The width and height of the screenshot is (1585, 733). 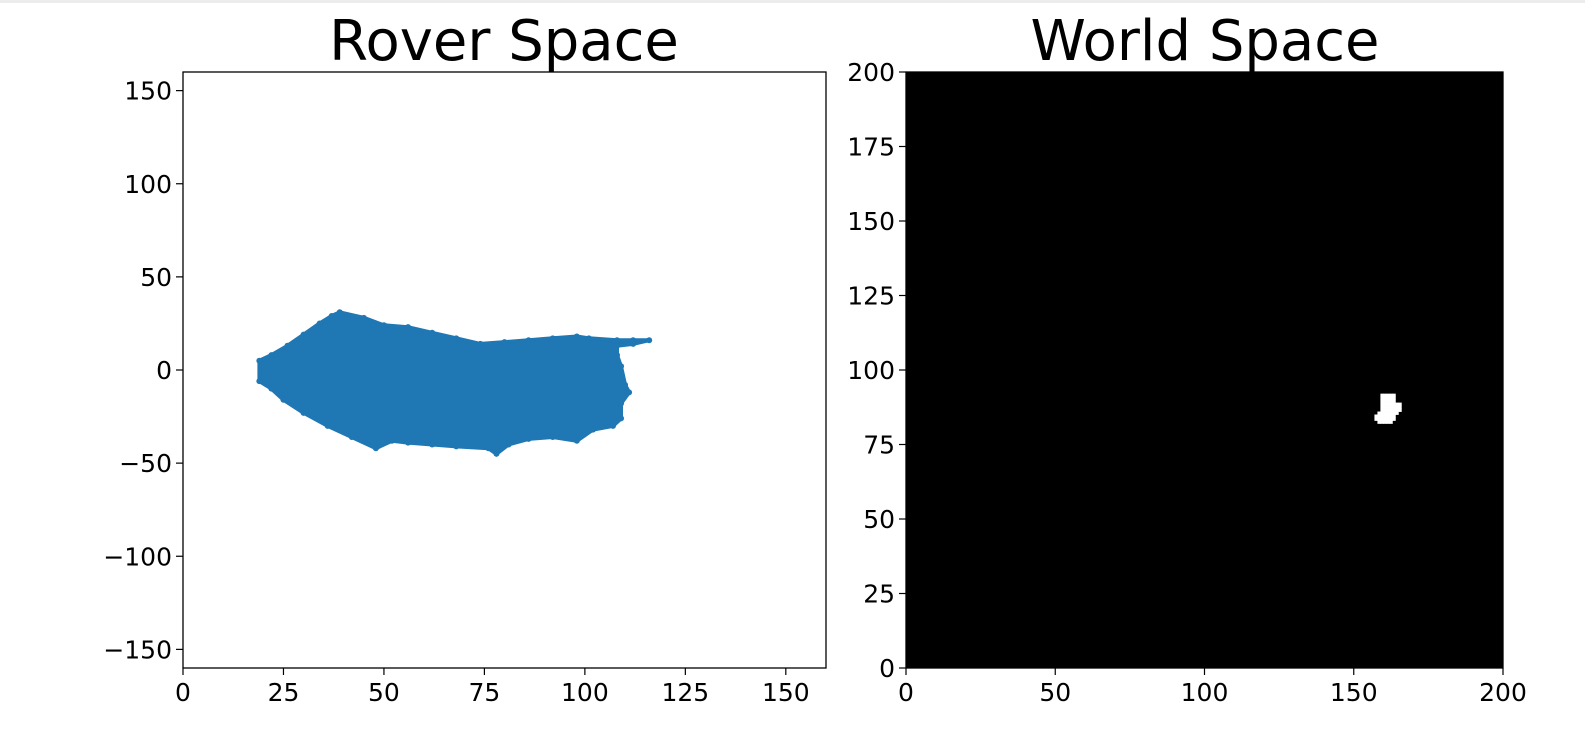 I want to click on rover-space-y-axis: 150 100 50 0 −50 −100 −150, so click(x=143, y=370).